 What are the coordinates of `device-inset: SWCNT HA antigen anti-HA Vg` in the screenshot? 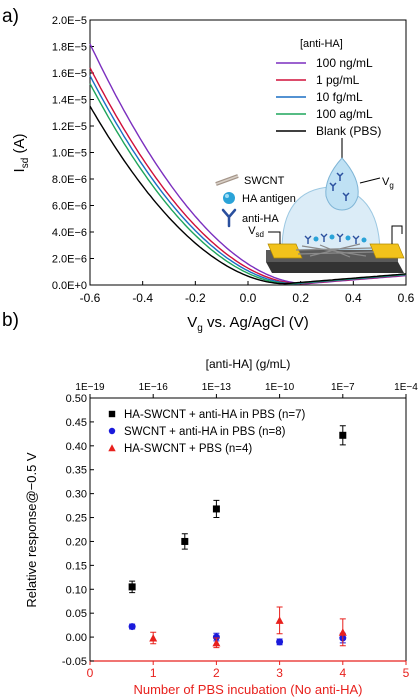 It's located at (310, 205).